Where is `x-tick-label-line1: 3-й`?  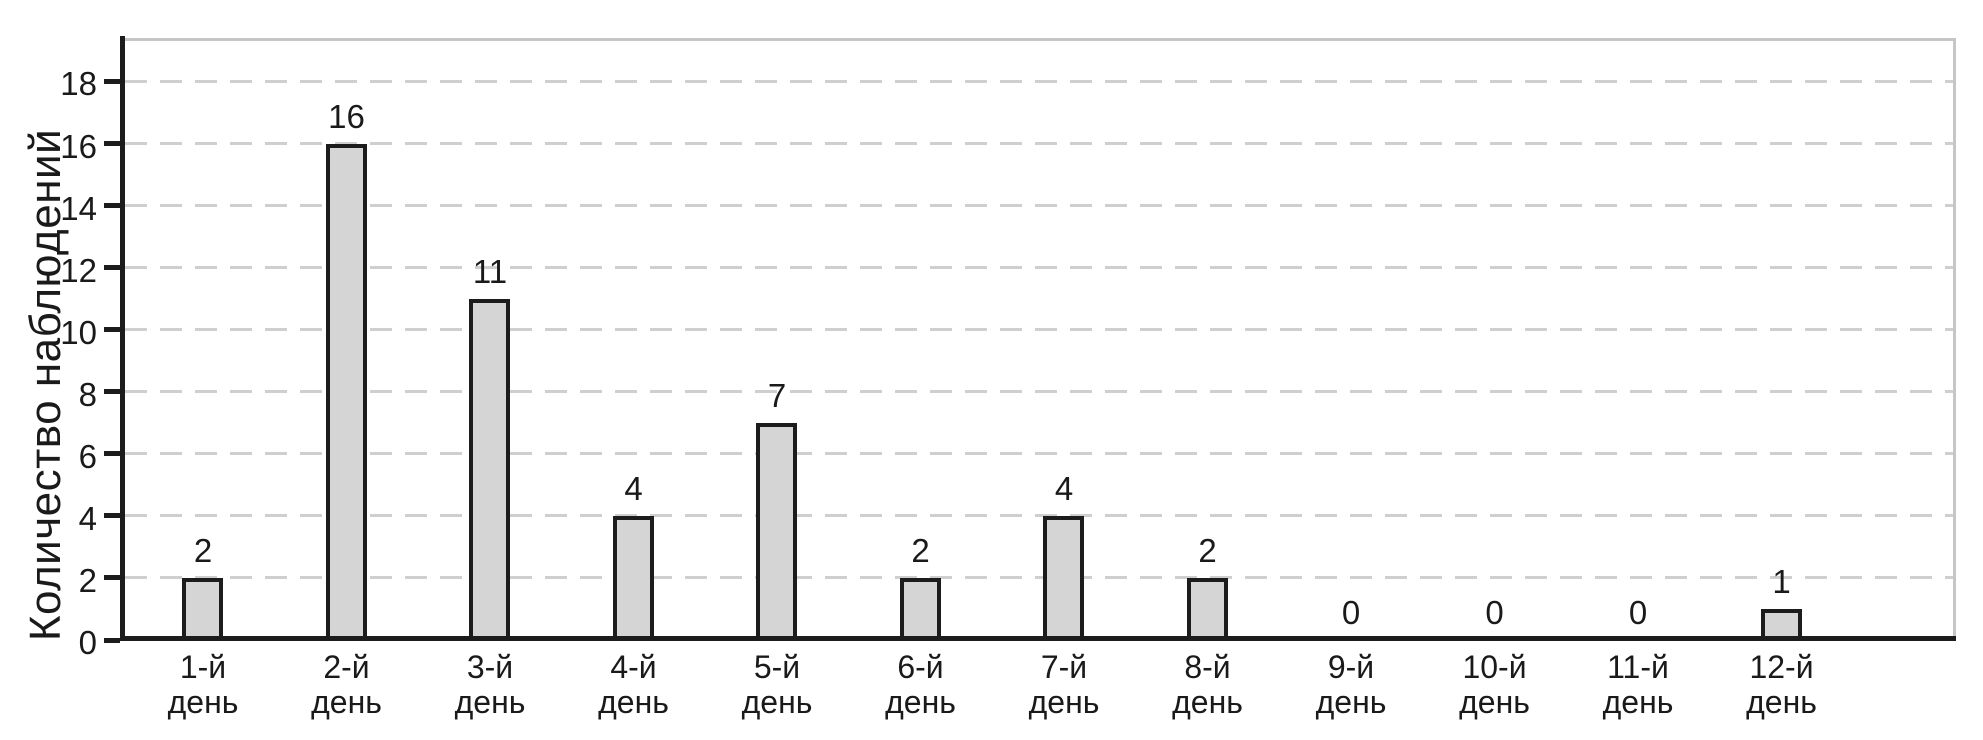 x-tick-label-line1: 3-й is located at coordinates (490, 667).